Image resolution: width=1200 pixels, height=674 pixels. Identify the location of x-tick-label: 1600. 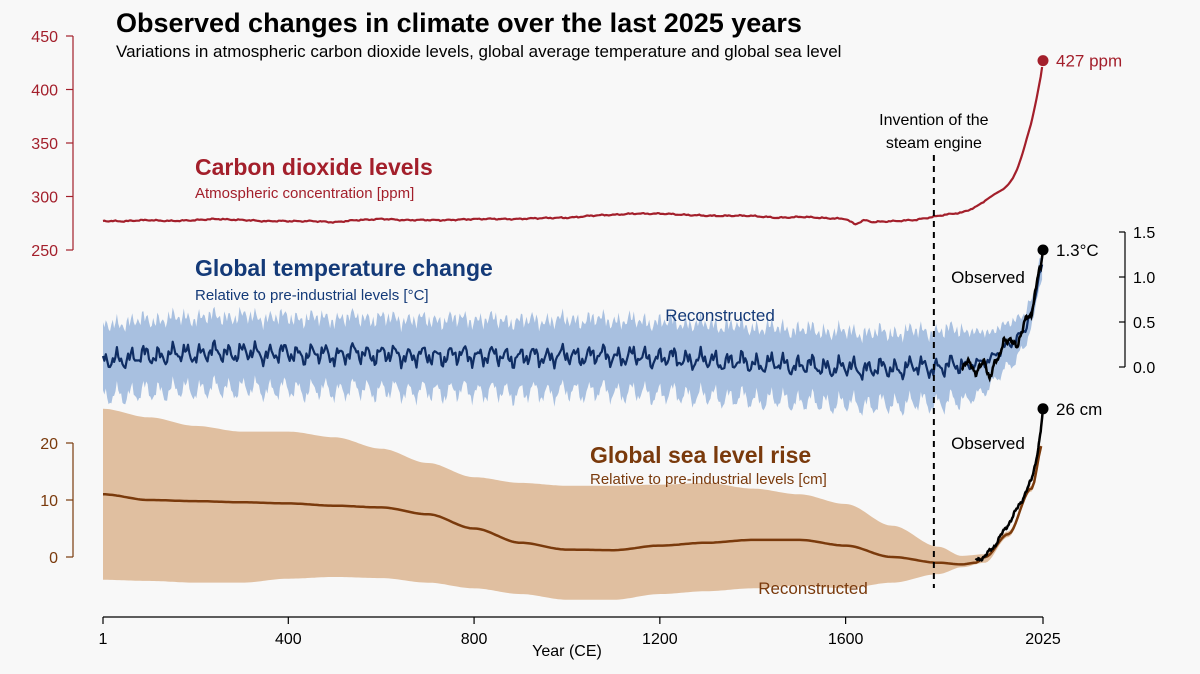
(846, 639).